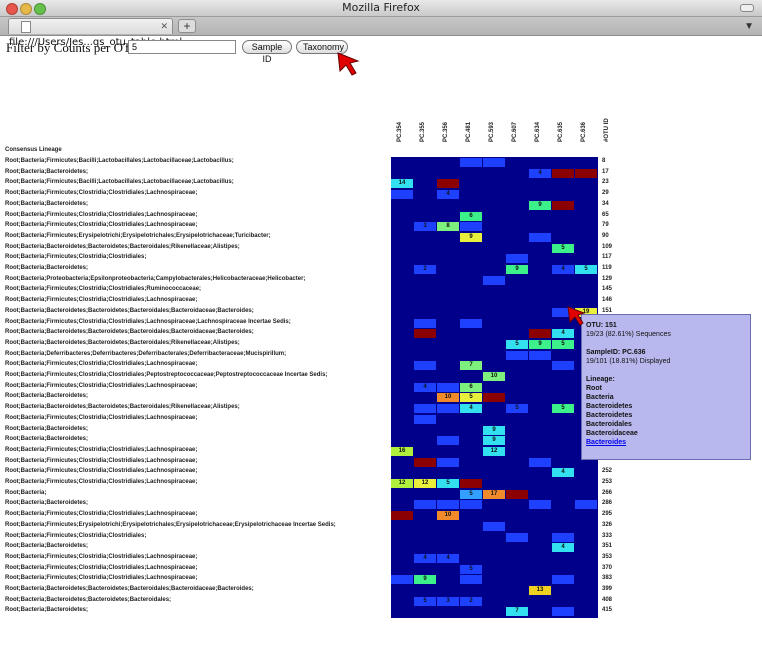 The height and width of the screenshot is (655, 762). Describe the element at coordinates (40, 9) in the screenshot. I see `zoom-window-button` at that location.